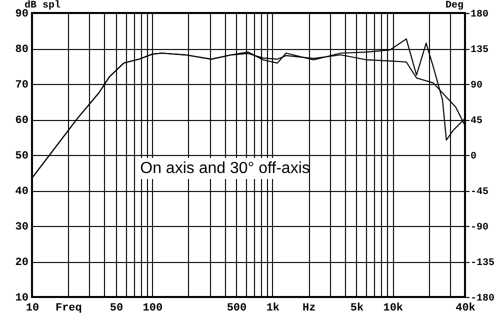 The width and height of the screenshot is (500, 316). I want to click on y2-tick-label: 45, so click(476, 121).